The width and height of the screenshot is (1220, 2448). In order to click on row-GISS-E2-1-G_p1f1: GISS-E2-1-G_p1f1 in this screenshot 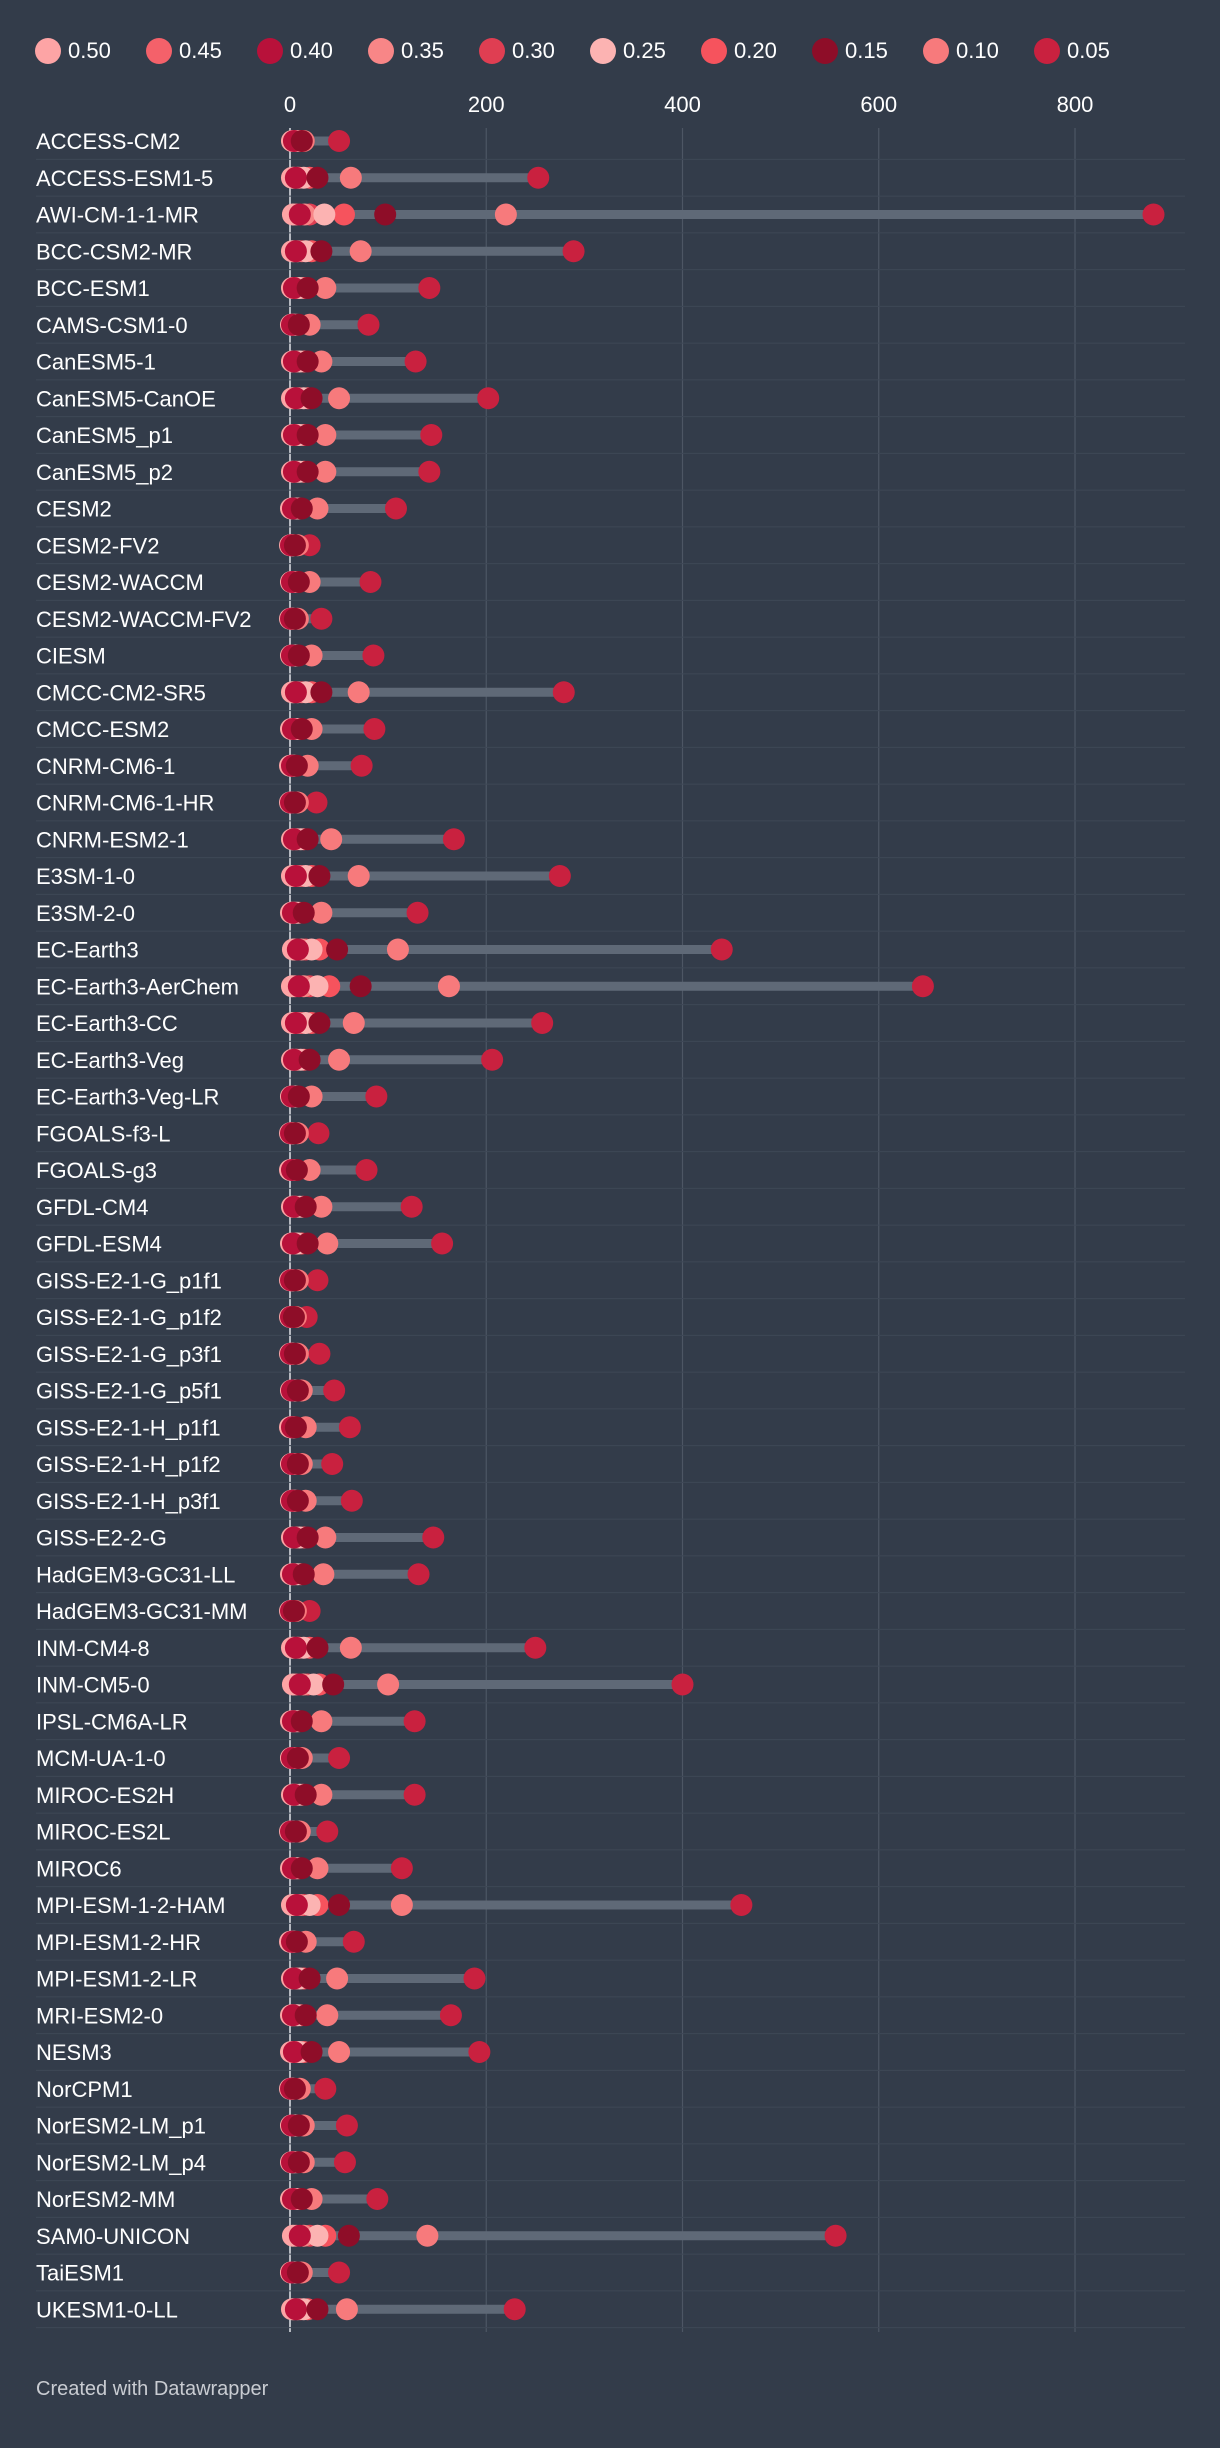, I will do `click(610, 1284)`.